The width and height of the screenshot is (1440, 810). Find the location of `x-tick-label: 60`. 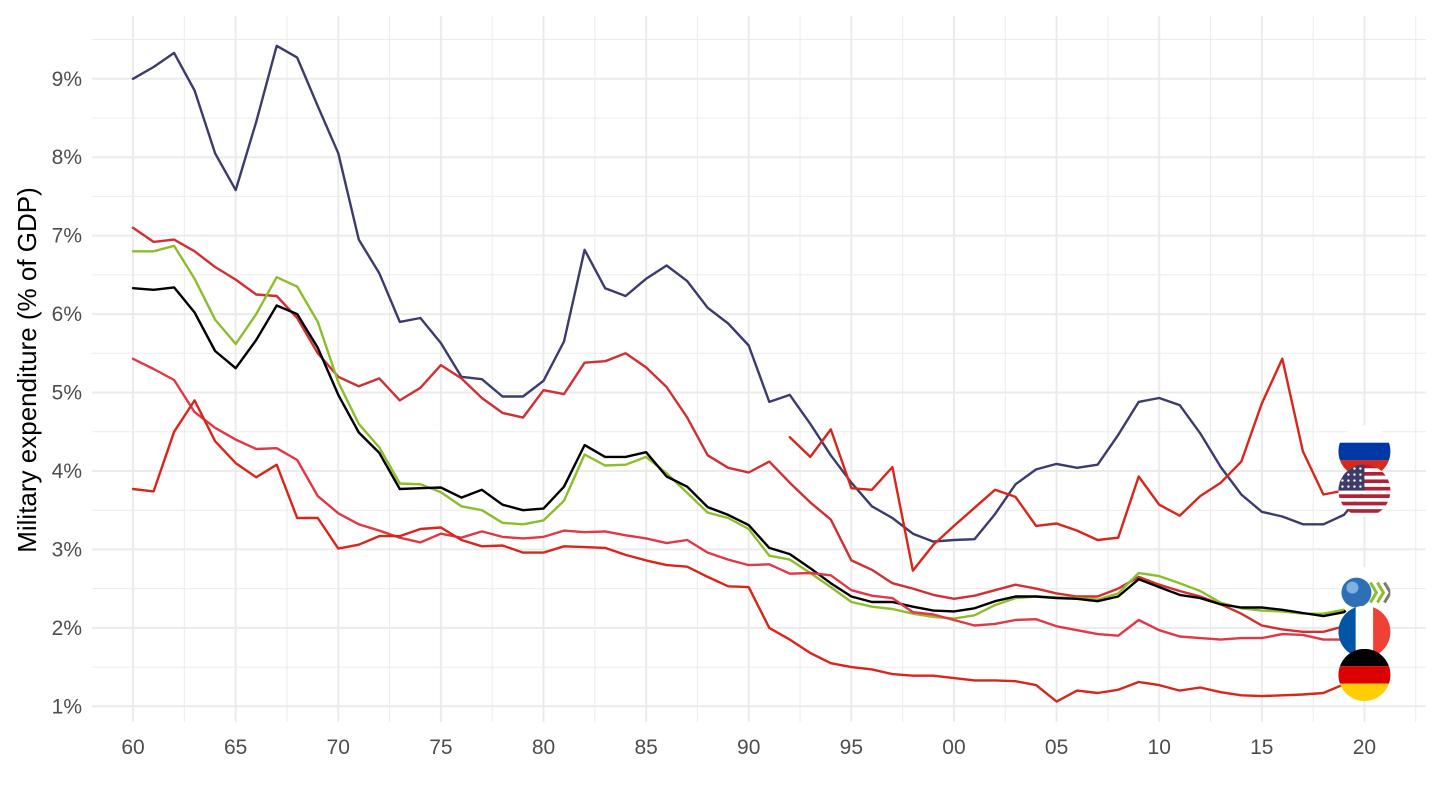

x-tick-label: 60 is located at coordinates (132, 747).